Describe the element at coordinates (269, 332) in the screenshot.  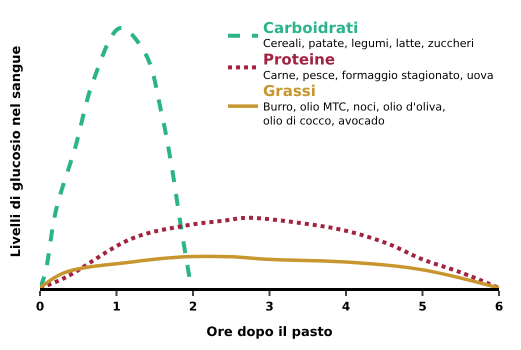
I see `x-axis-title: Ore dopo il pasto` at that location.